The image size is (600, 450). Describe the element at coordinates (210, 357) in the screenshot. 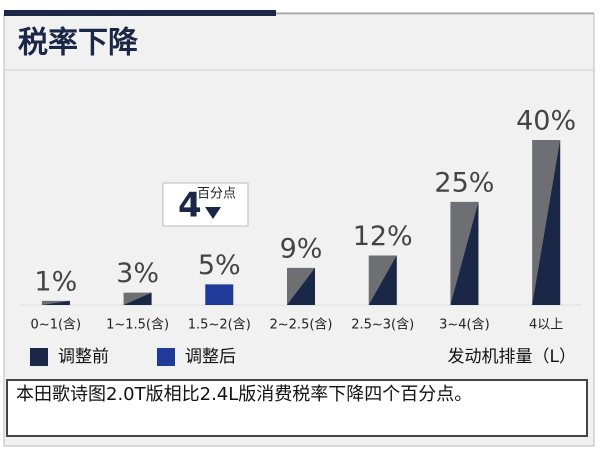

I see `legend-label: 调整后` at that location.